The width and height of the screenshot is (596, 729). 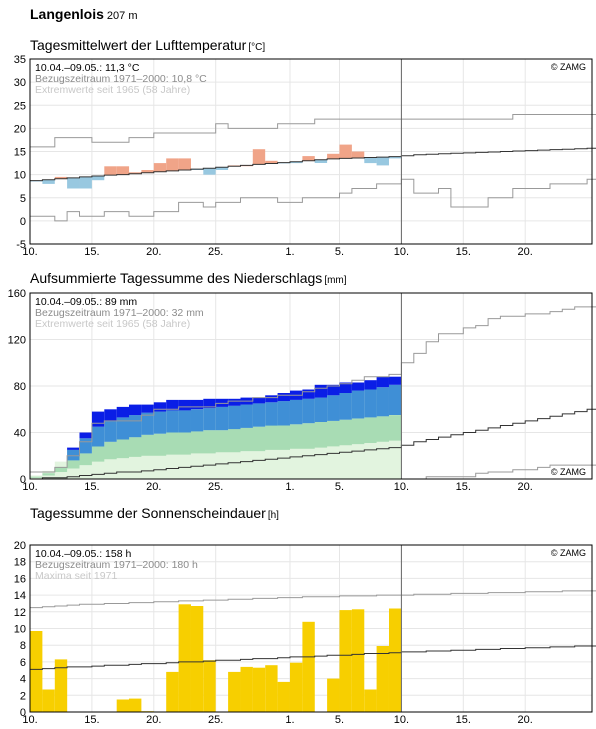 What do you see at coordinates (83, 554) in the screenshot?
I see `sun-info-line: 10.04.–09.05.: 158 h` at bounding box center [83, 554].